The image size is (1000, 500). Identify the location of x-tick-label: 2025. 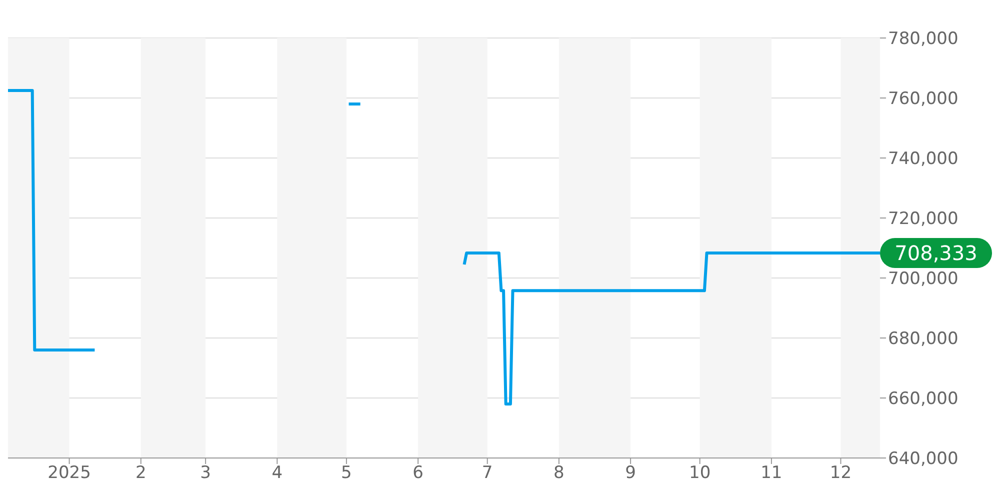
(69, 473).